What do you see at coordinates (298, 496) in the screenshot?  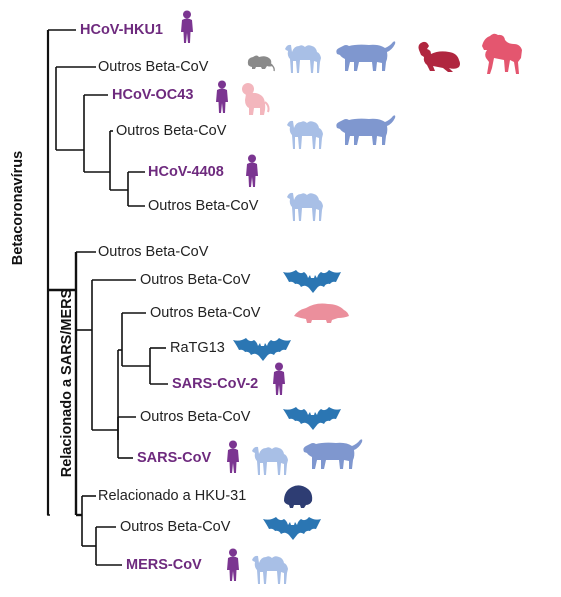 I see `hedgehog-icon` at bounding box center [298, 496].